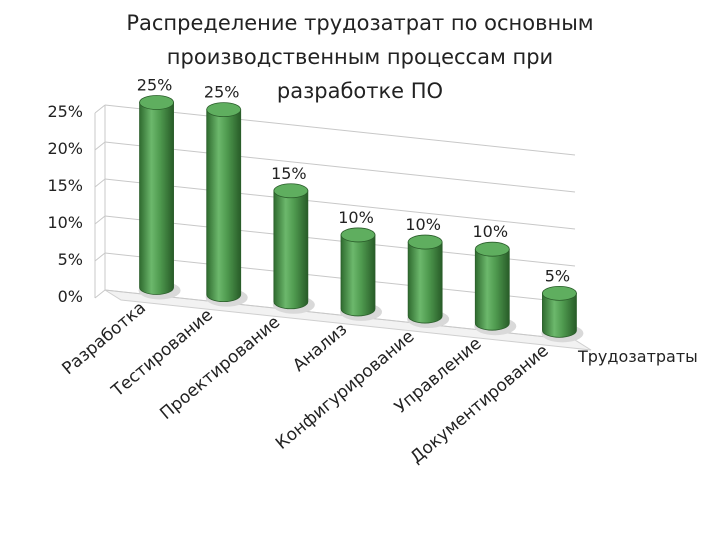  What do you see at coordinates (70, 296) in the screenshot?
I see `y-tick-label: 0%` at bounding box center [70, 296].